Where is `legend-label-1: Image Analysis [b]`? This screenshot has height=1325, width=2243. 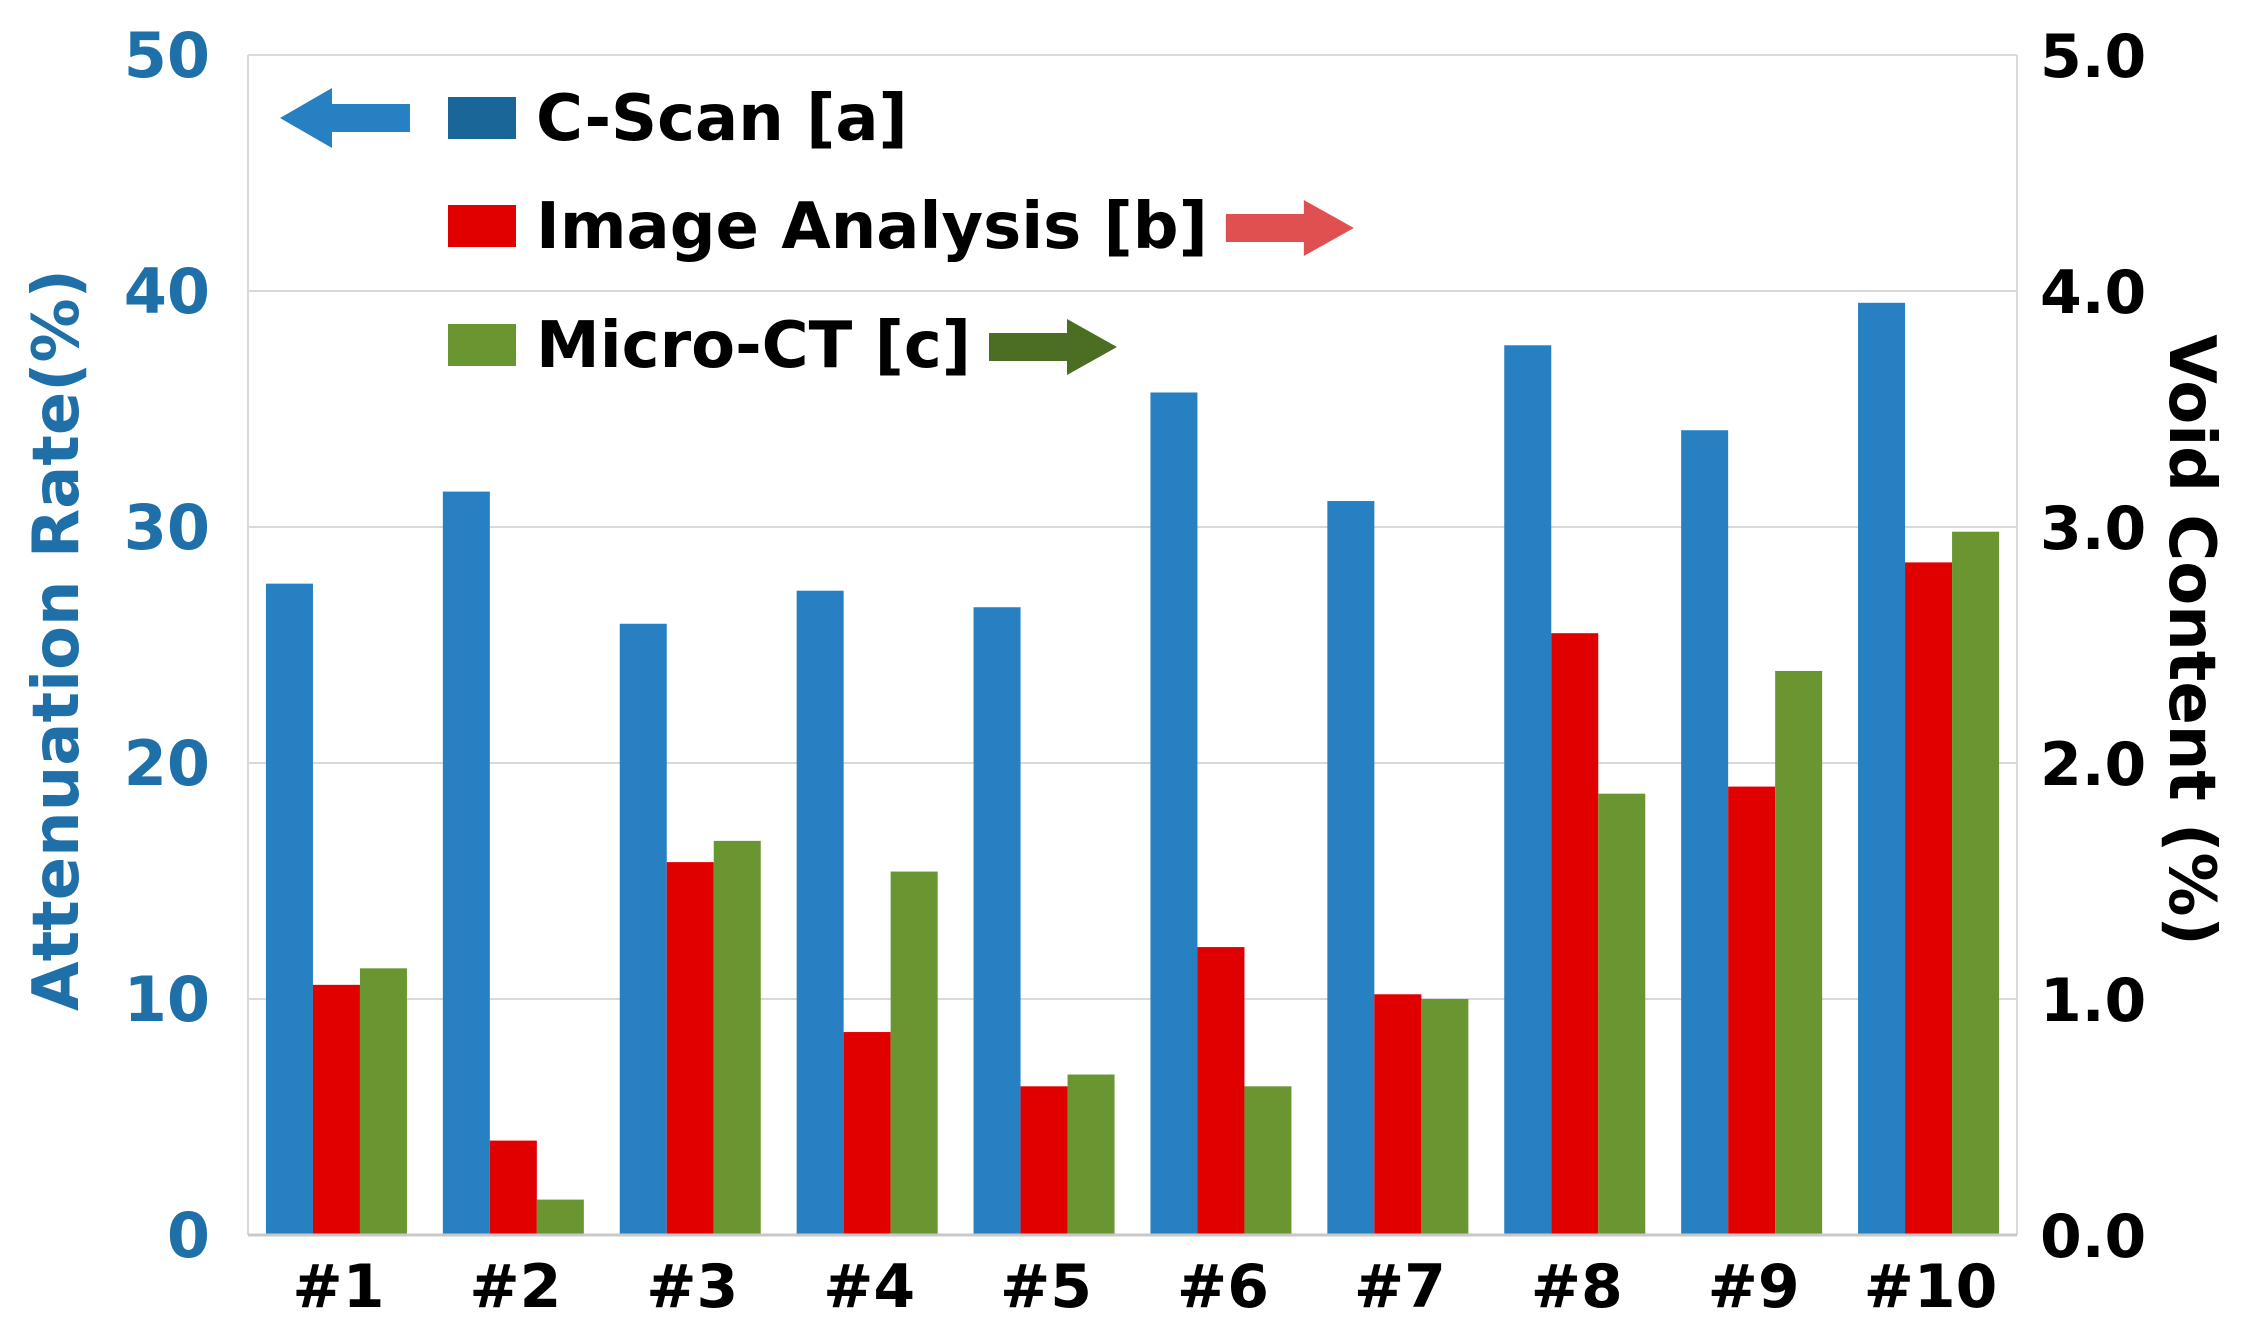
legend-label-1: Image Analysis [b] is located at coordinates (872, 227).